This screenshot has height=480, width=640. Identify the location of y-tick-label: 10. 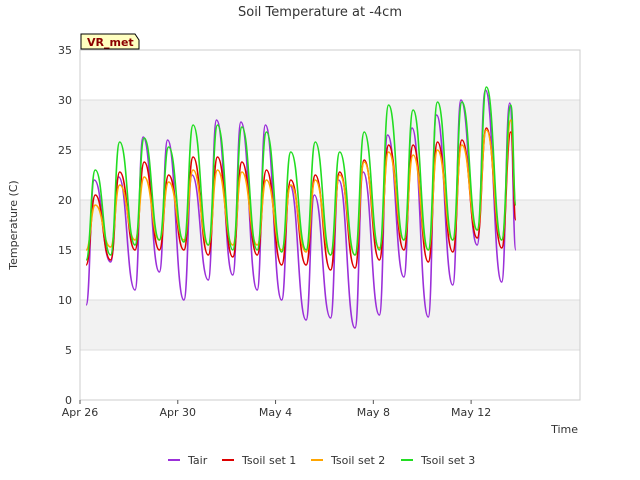
(65, 300).